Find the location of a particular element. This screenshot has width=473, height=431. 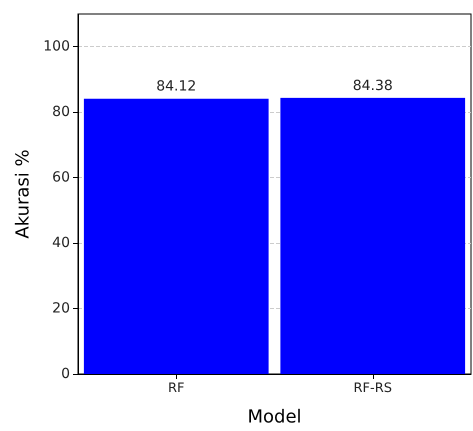

y-tick-label: 20 is located at coordinates (61, 308).